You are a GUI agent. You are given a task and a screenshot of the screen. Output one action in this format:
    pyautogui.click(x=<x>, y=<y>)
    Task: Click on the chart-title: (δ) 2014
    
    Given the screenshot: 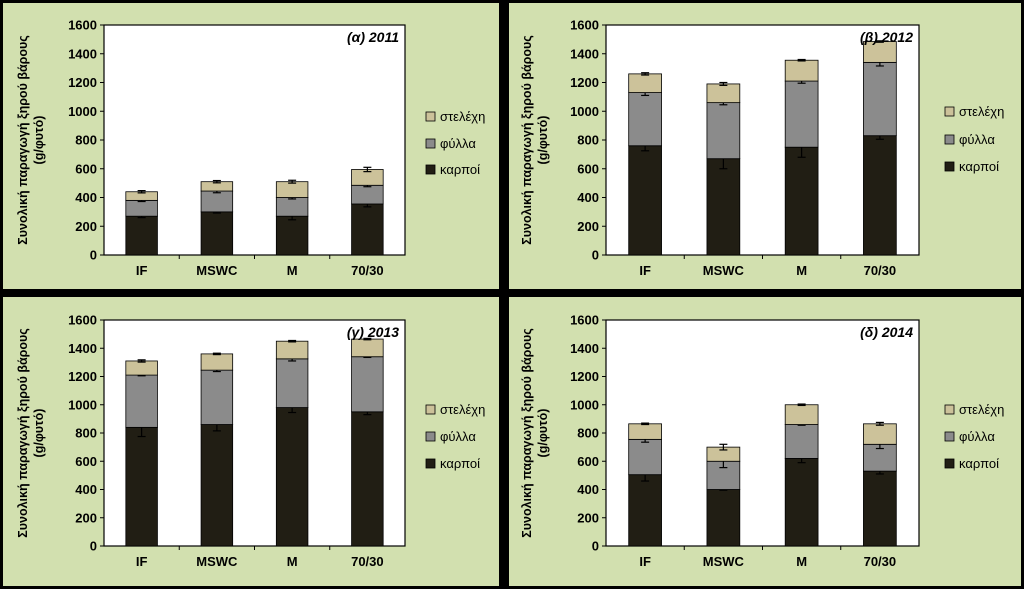 What is the action you would take?
    pyautogui.click(x=886, y=332)
    